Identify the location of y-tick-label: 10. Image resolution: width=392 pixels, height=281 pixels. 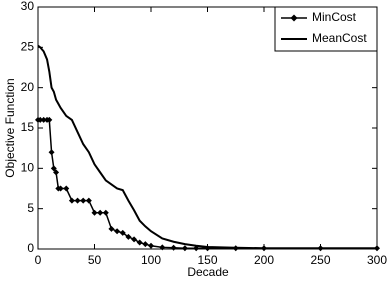
(28, 168).